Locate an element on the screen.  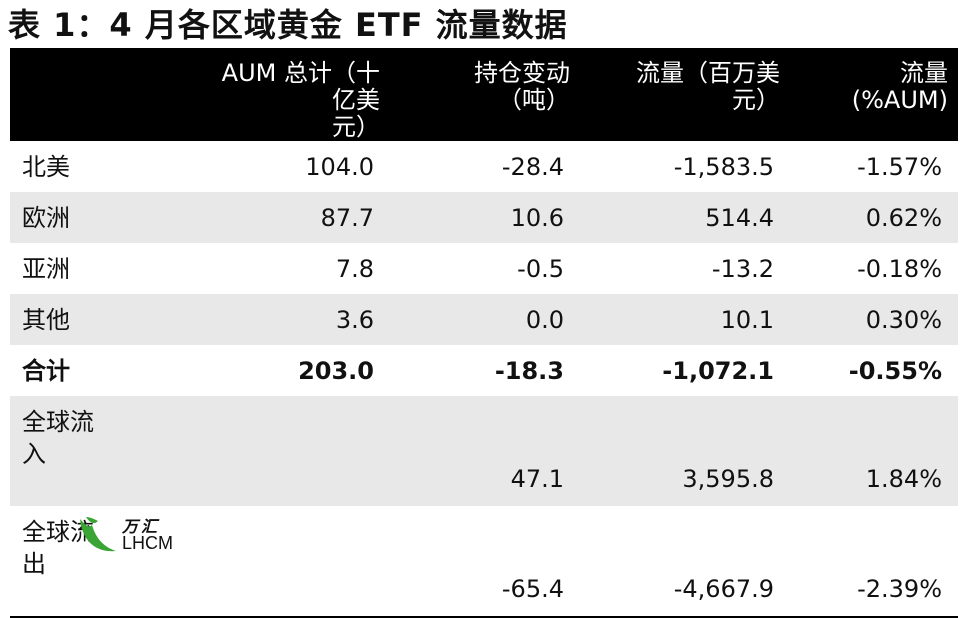
header-holding-line2: （吨） is located at coordinates (534, 100).